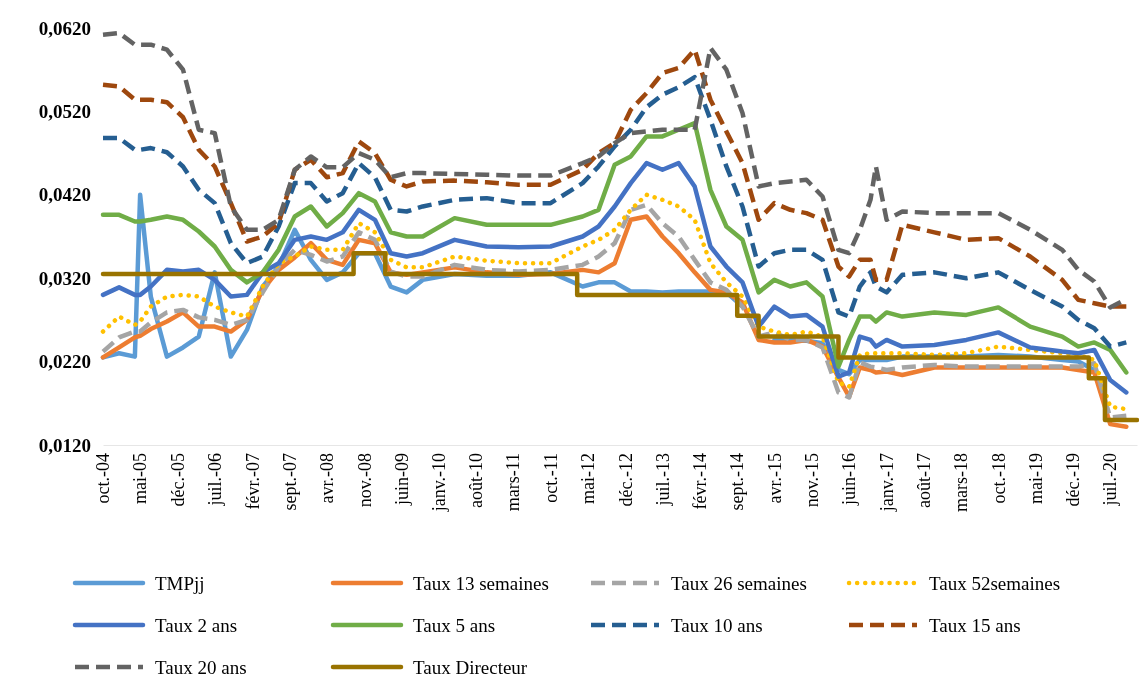  I want to click on x-tick-label: févr.-14, so click(700, 481).